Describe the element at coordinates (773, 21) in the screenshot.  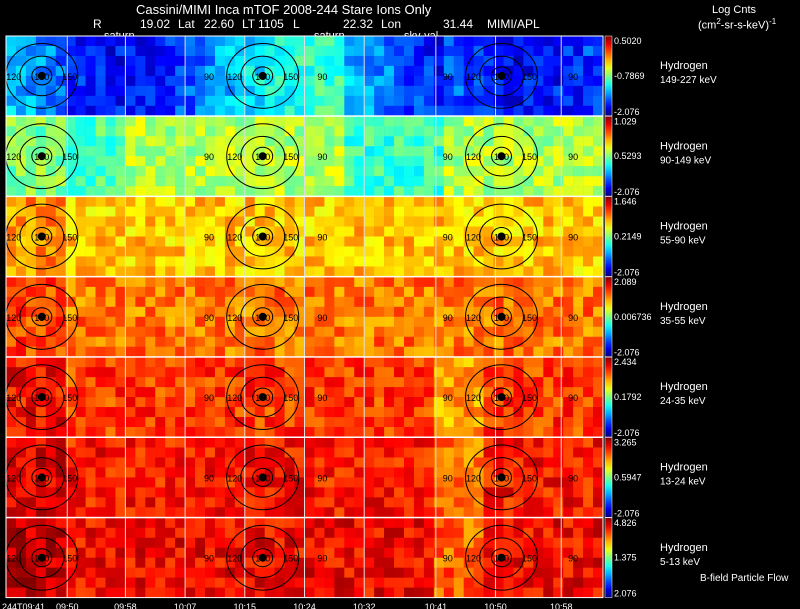
I see `units-exp: -1` at that location.